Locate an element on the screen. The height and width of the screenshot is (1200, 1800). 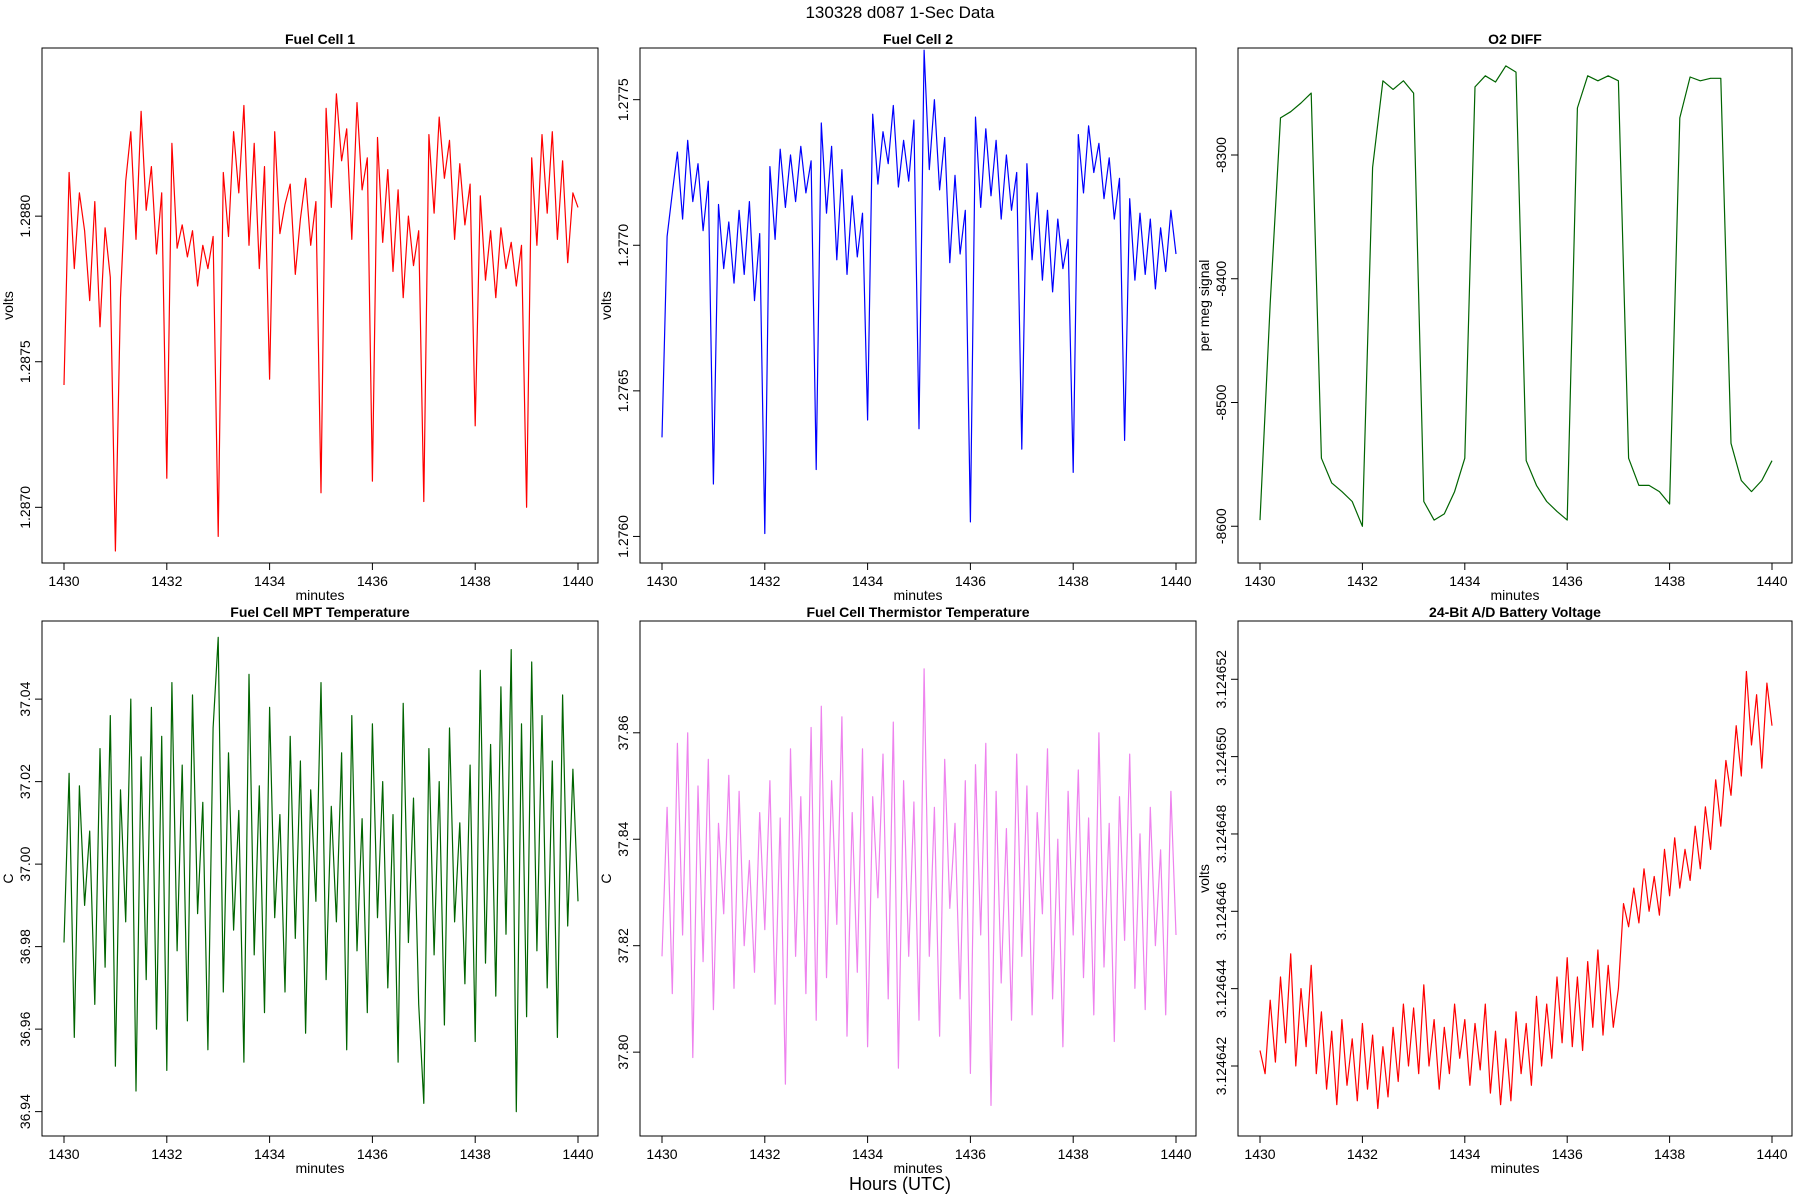
y-tick-label: 3.124652 is located at coordinates (1221, 679).